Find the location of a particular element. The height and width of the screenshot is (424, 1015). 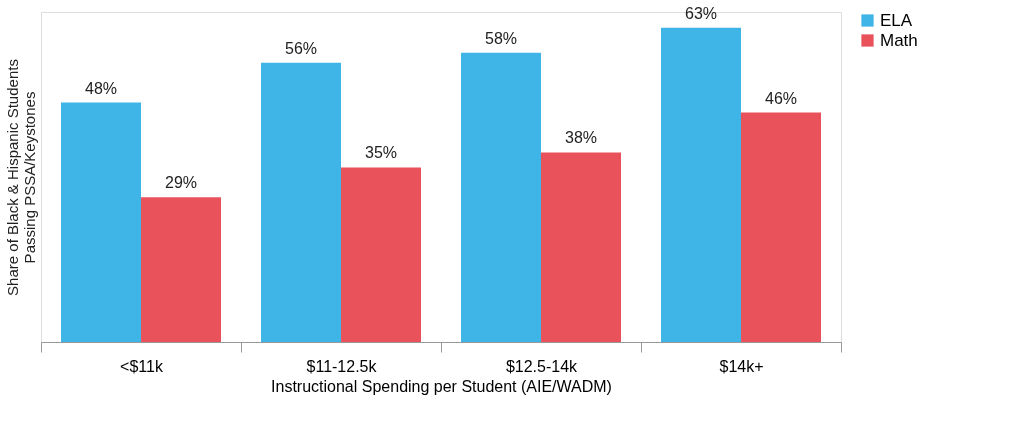

text: Share of Black & Hispanic Students is located at coordinates (12, 177).